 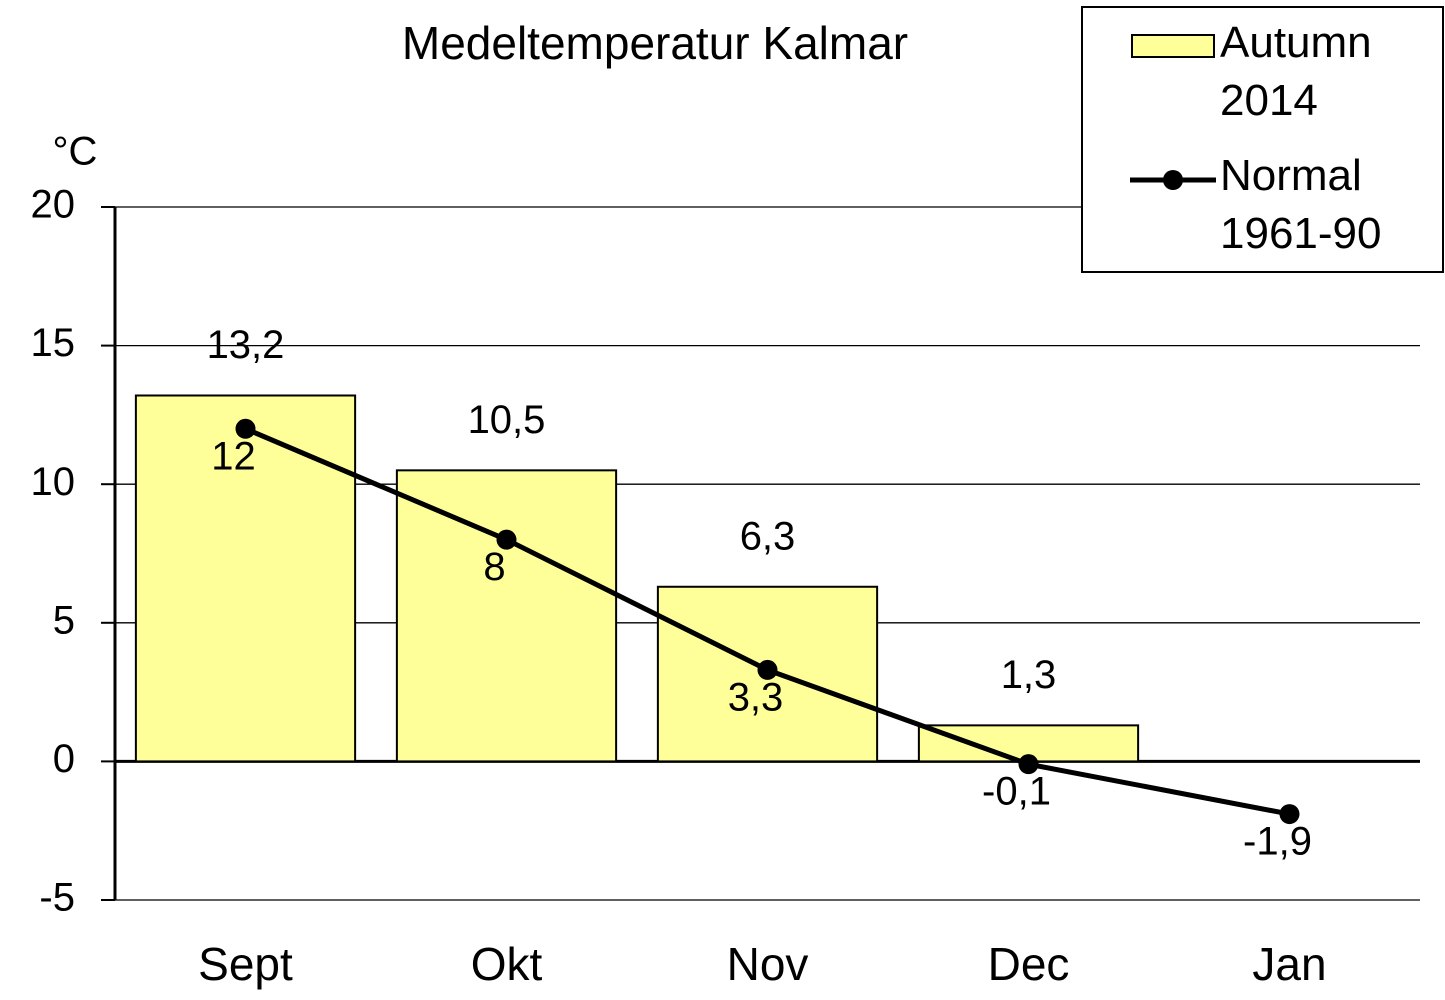 What do you see at coordinates (756, 697) in the screenshot?
I see `data-label: 3,3` at bounding box center [756, 697].